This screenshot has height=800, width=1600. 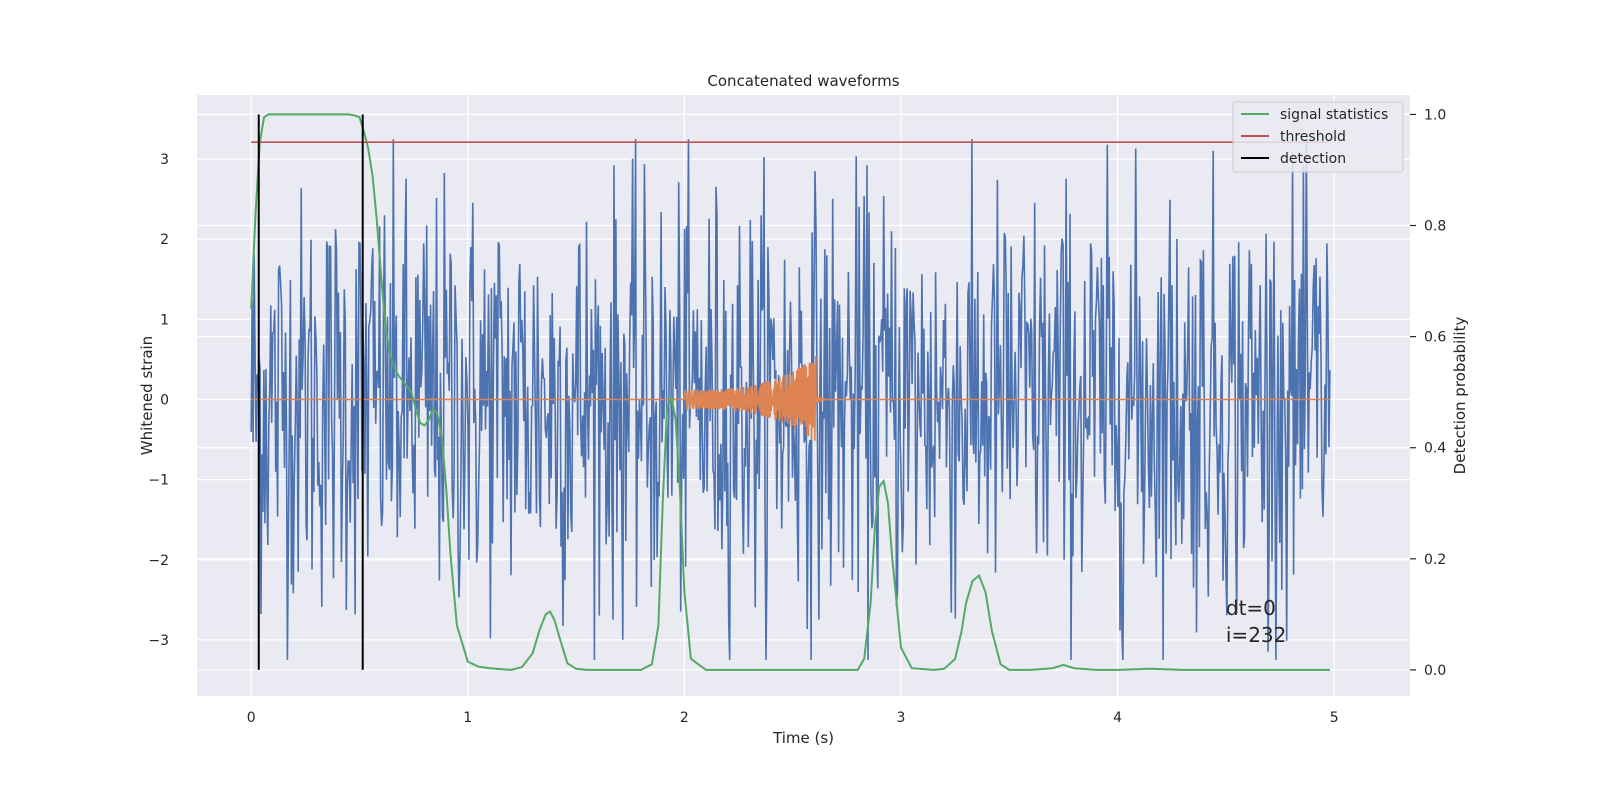 I want to click on y-tick-label: −2, so click(x=158, y=561).